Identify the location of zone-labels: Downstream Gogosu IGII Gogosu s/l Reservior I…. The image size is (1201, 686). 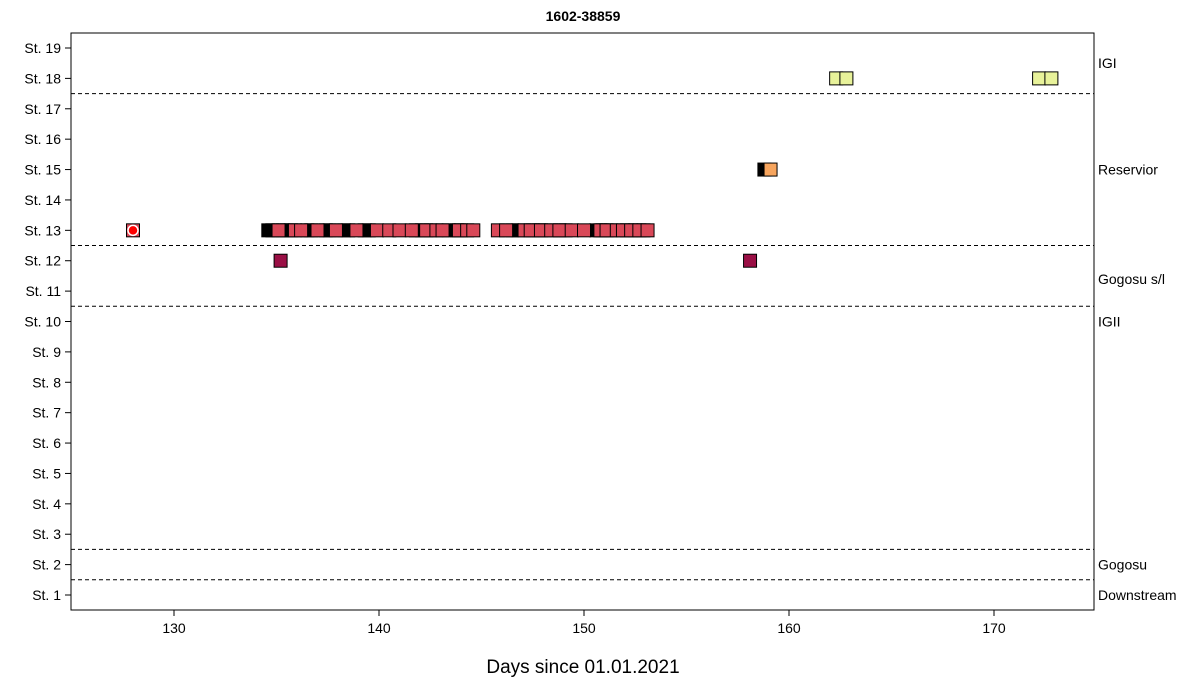
(1137, 329).